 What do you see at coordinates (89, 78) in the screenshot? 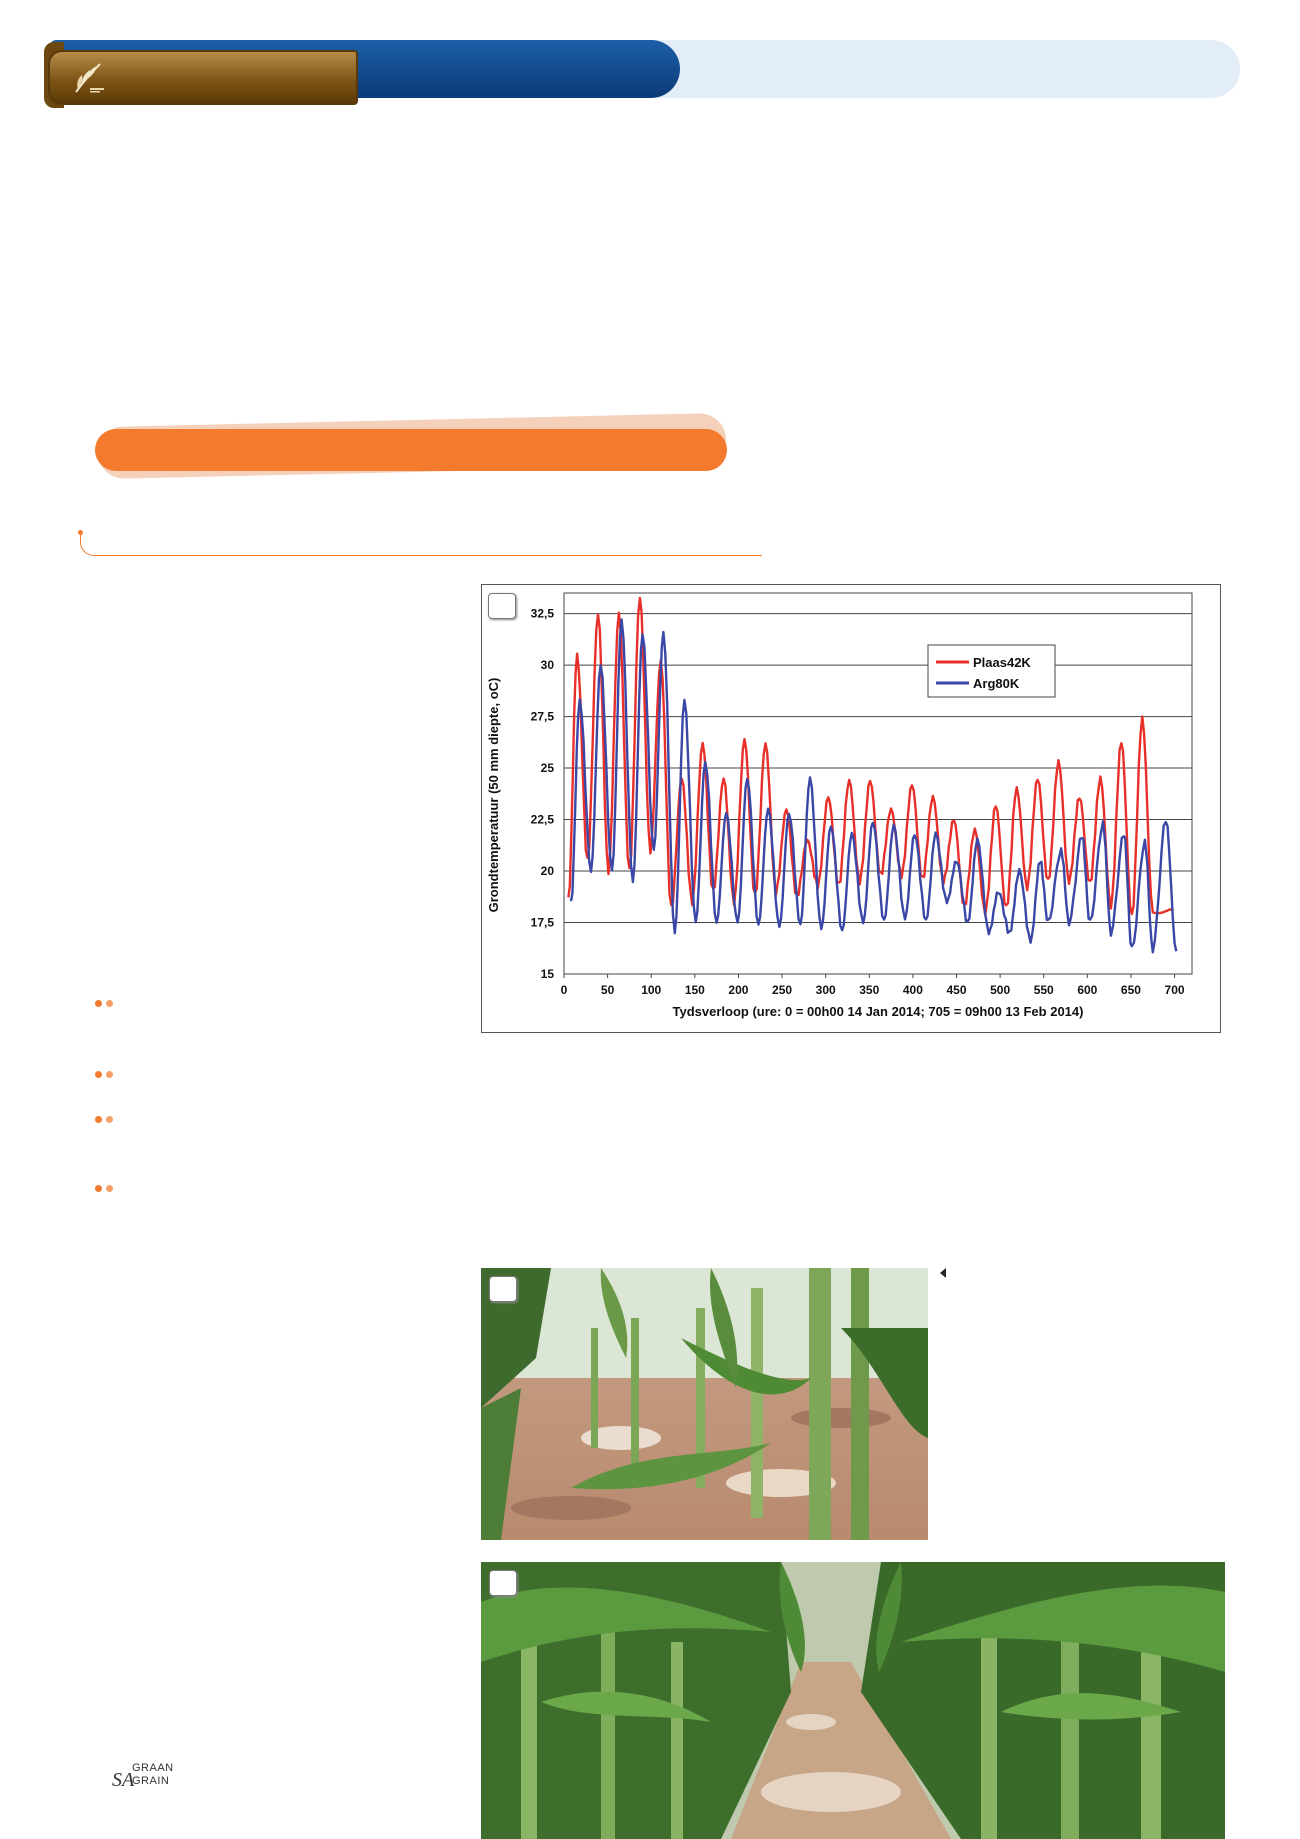
I see `wheat-sheaf-icon` at bounding box center [89, 78].